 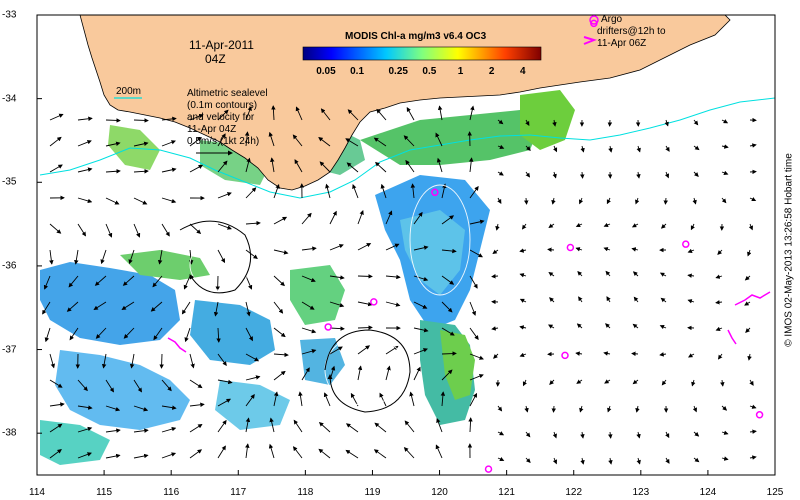 What do you see at coordinates (398, 71) in the screenshot?
I see `colorbar-tick-label: 0.25` at bounding box center [398, 71].